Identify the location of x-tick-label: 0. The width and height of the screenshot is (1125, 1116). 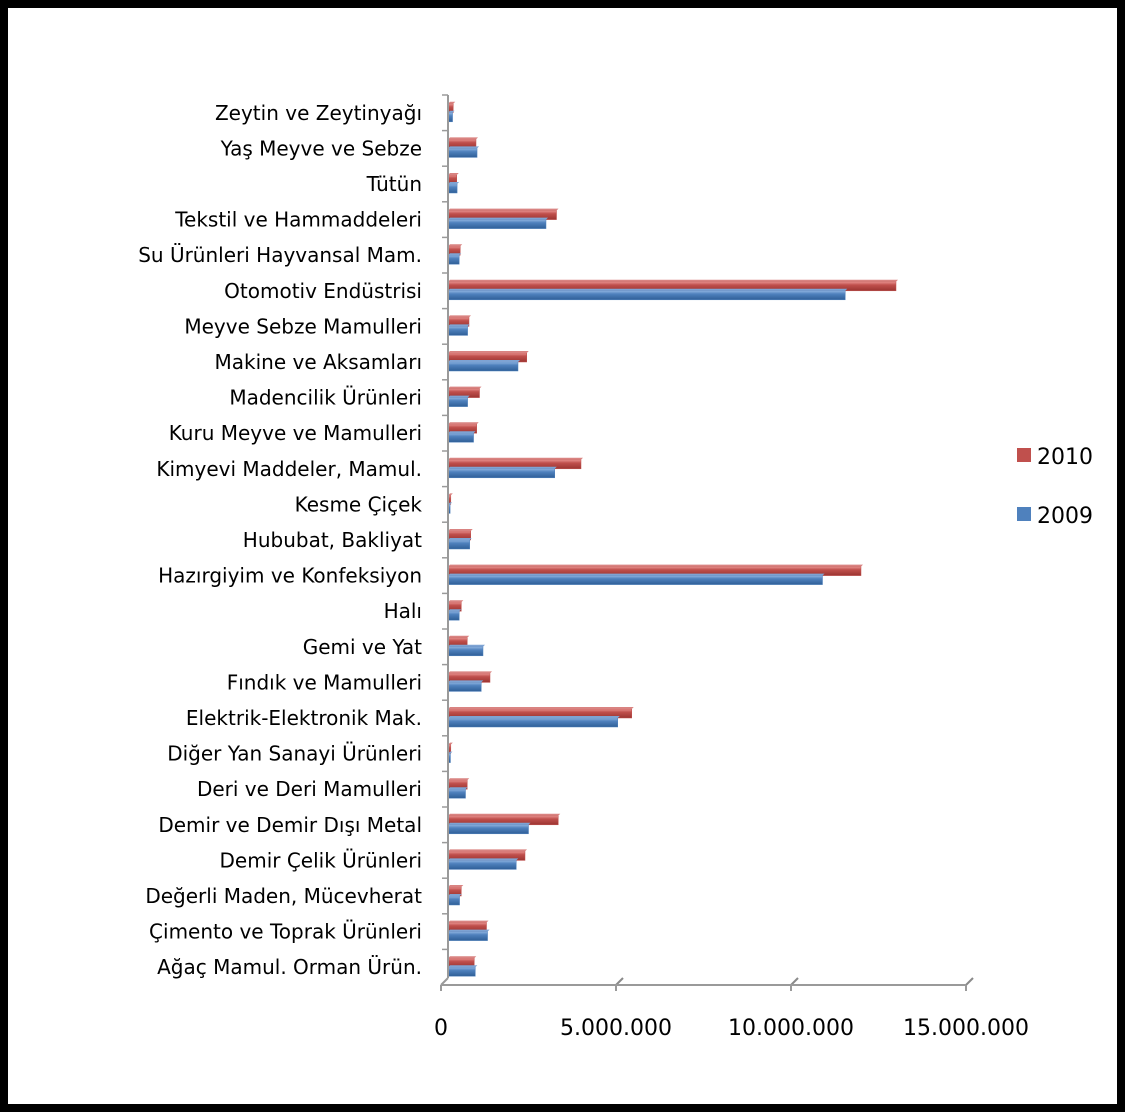
(441, 1028).